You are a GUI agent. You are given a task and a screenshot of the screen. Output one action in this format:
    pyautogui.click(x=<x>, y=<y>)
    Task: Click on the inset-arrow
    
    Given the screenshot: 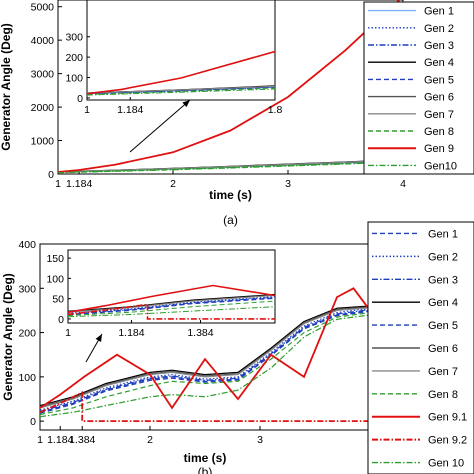 What is the action you would take?
    pyautogui.click(x=160, y=126)
    